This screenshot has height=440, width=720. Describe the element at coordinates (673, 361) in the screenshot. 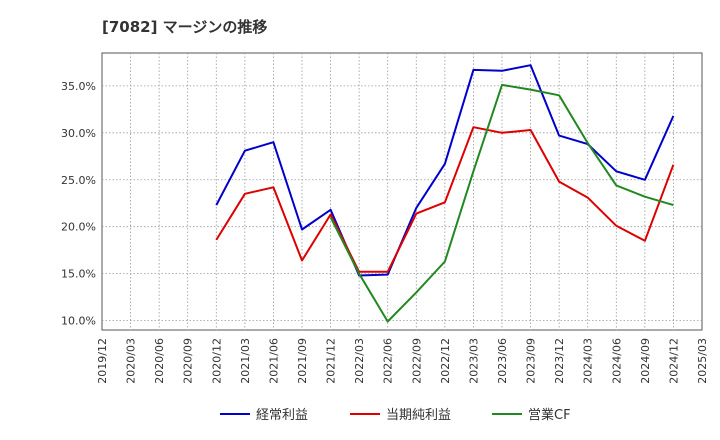

I see `x-tick-label: 2024/12` at that location.